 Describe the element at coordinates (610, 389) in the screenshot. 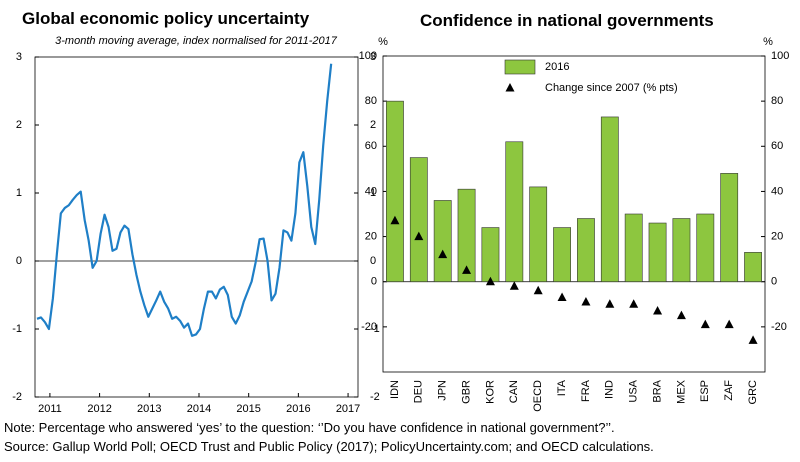

I see `x-tick-label: IND` at that location.